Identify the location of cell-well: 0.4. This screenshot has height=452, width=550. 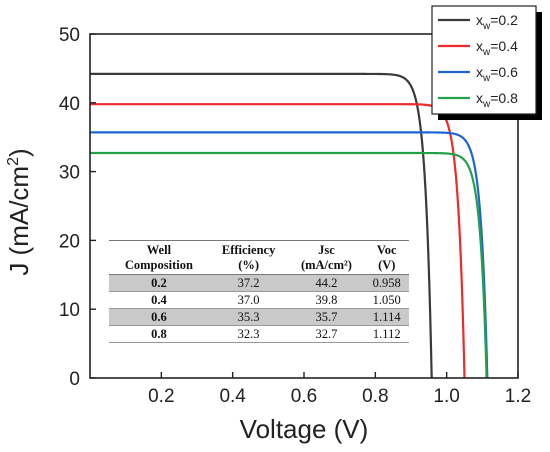
(159, 300).